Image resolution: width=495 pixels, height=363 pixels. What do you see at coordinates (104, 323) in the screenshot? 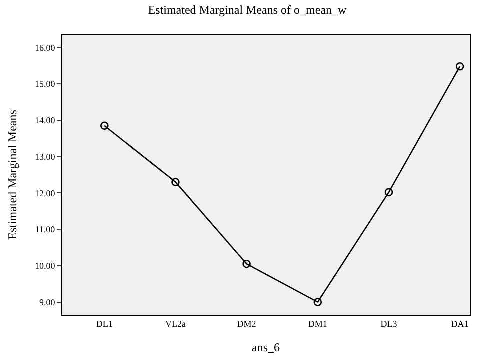
I see `x-tick-label: DL1` at bounding box center [104, 323].